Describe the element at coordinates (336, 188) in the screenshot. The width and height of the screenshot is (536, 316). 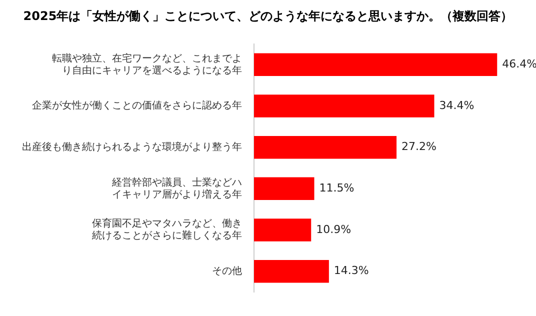
I see `data-label: 11.5%` at that location.